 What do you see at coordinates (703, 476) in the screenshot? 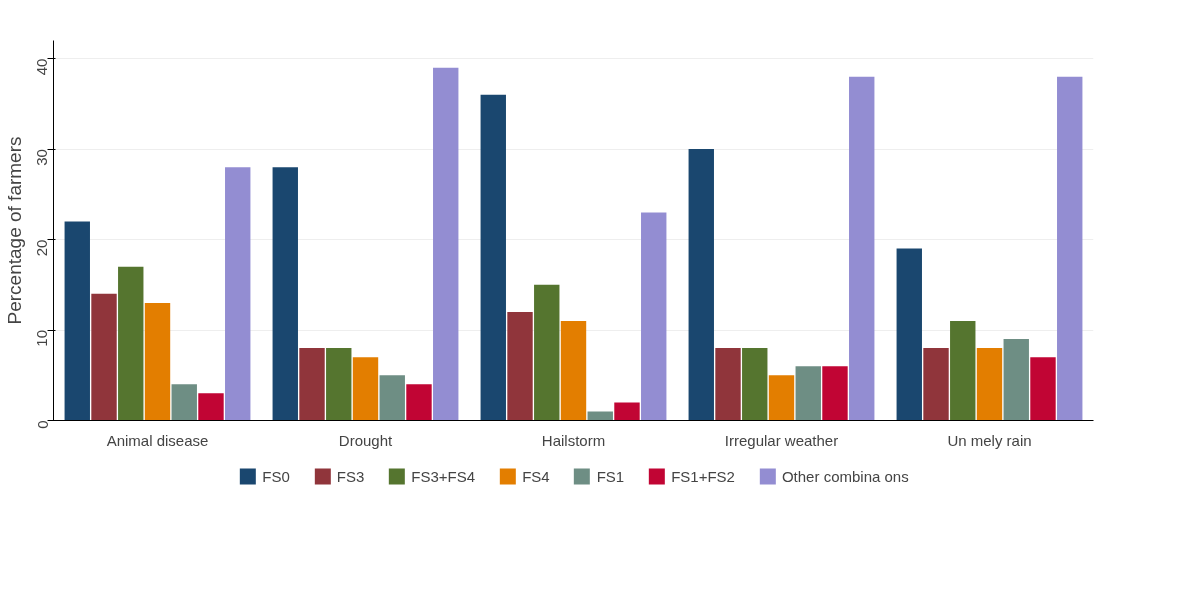
I see `legend-label: FS1+FS2` at bounding box center [703, 476].